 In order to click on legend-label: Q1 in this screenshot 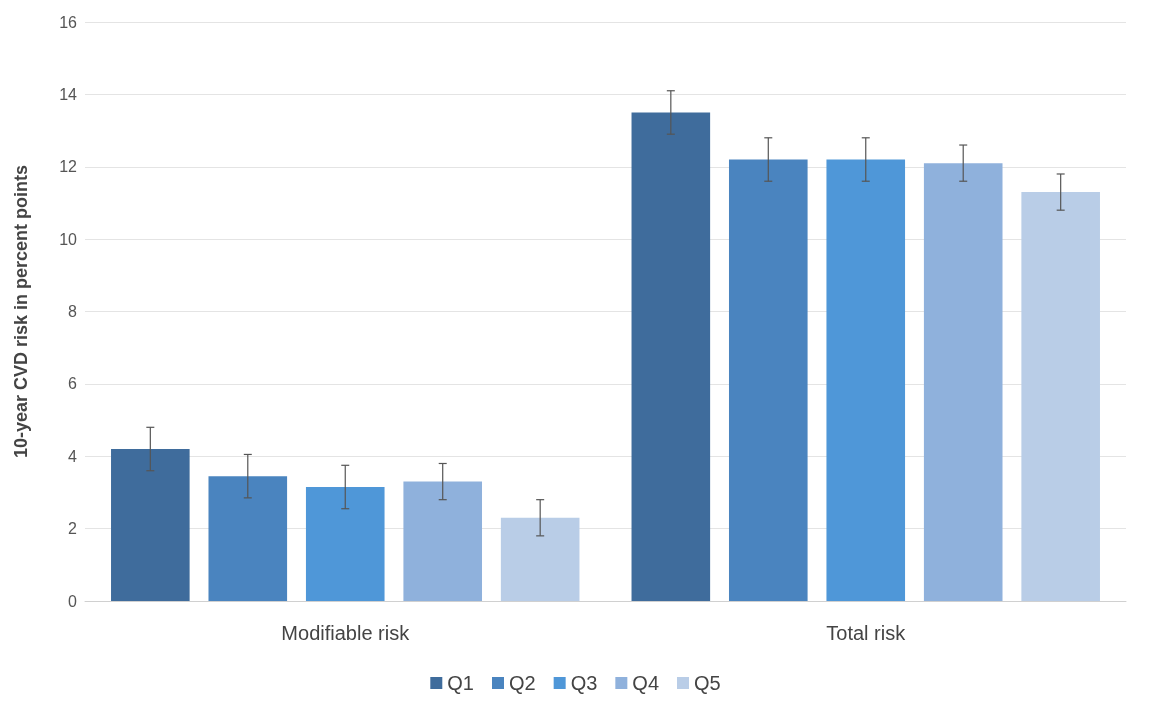, I will do `click(460, 683)`.